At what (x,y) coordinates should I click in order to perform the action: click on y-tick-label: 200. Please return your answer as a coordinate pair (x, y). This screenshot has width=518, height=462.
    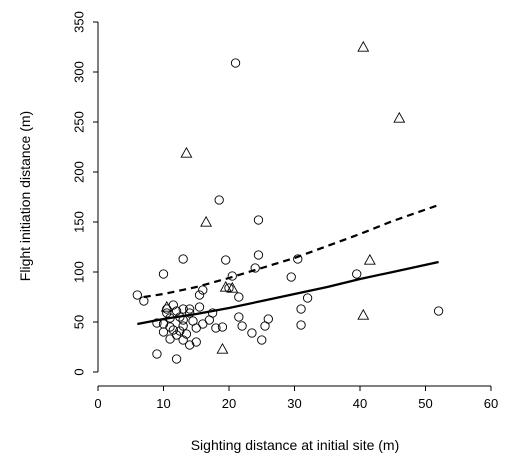
    Looking at the image, I should click on (78, 172).